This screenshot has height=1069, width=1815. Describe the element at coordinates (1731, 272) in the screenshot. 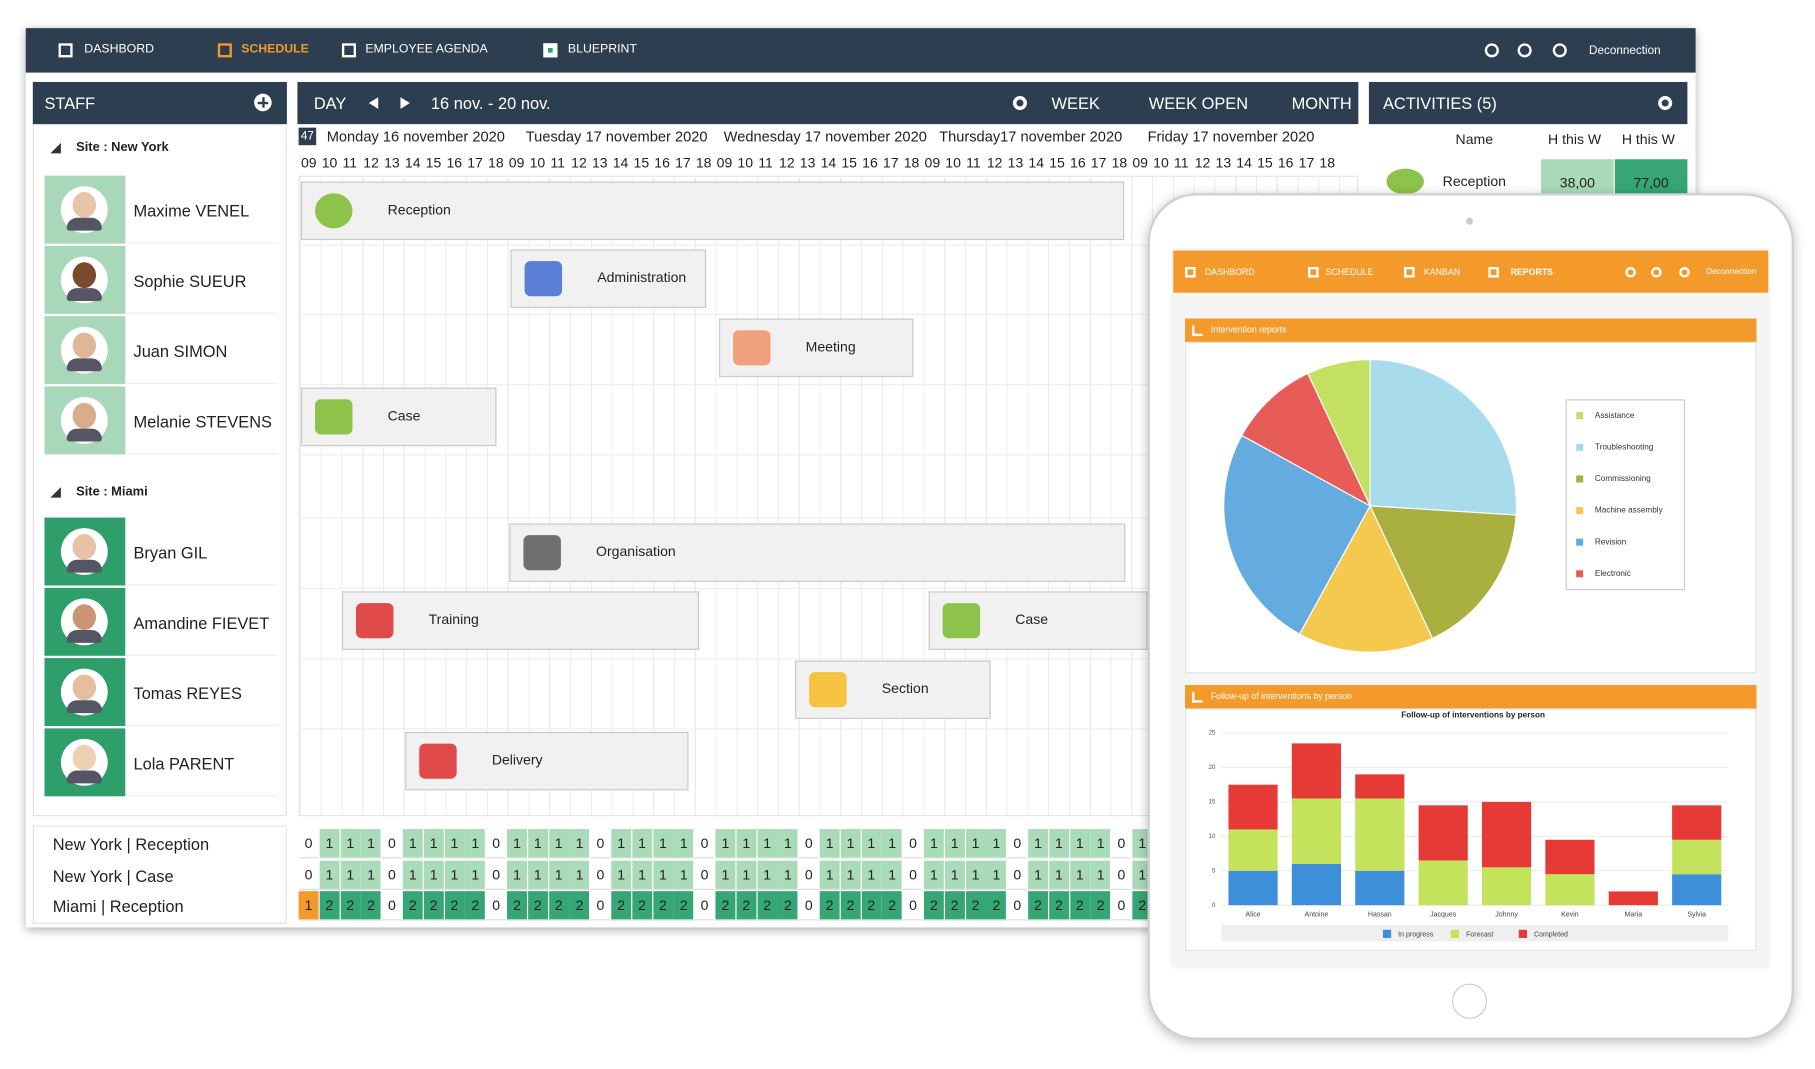

I see `tablet-logout: Deconnection` at that location.